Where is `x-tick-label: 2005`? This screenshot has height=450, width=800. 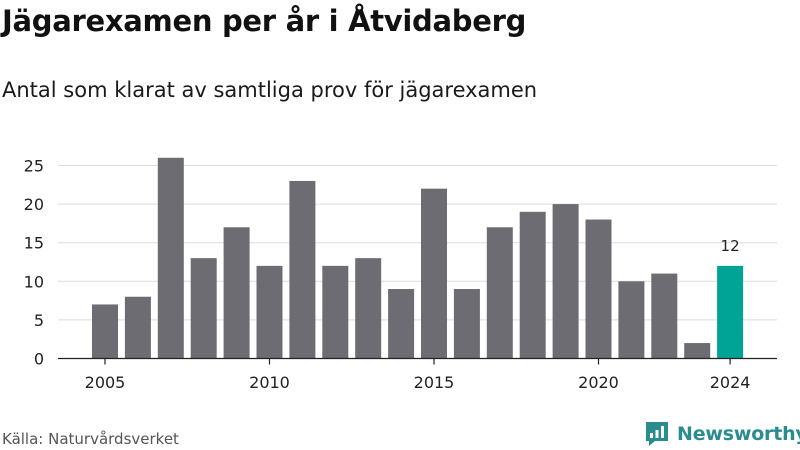 x-tick-label: 2005 is located at coordinates (105, 382).